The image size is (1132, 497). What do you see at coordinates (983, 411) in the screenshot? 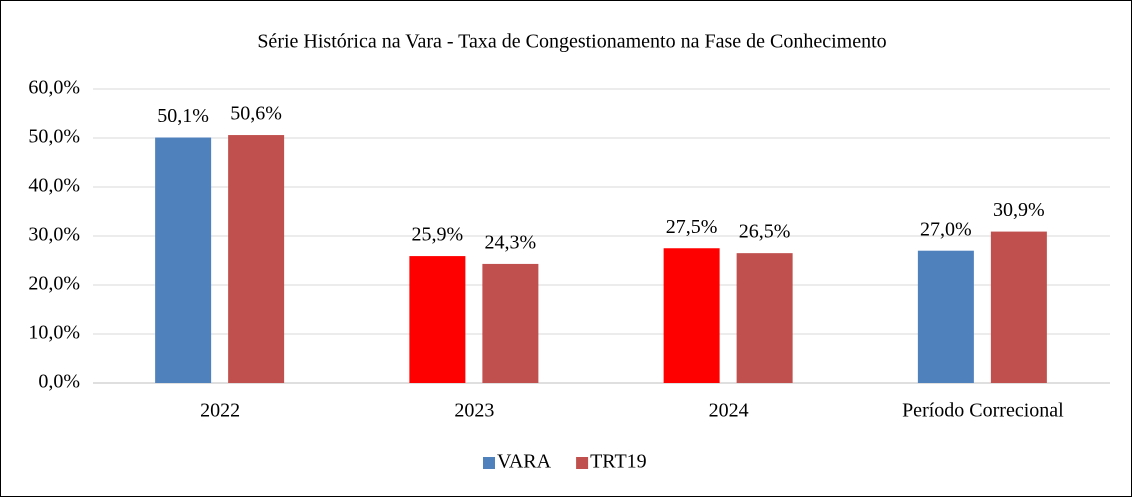
I see `x-tick-label: Período Correcional` at bounding box center [983, 411].